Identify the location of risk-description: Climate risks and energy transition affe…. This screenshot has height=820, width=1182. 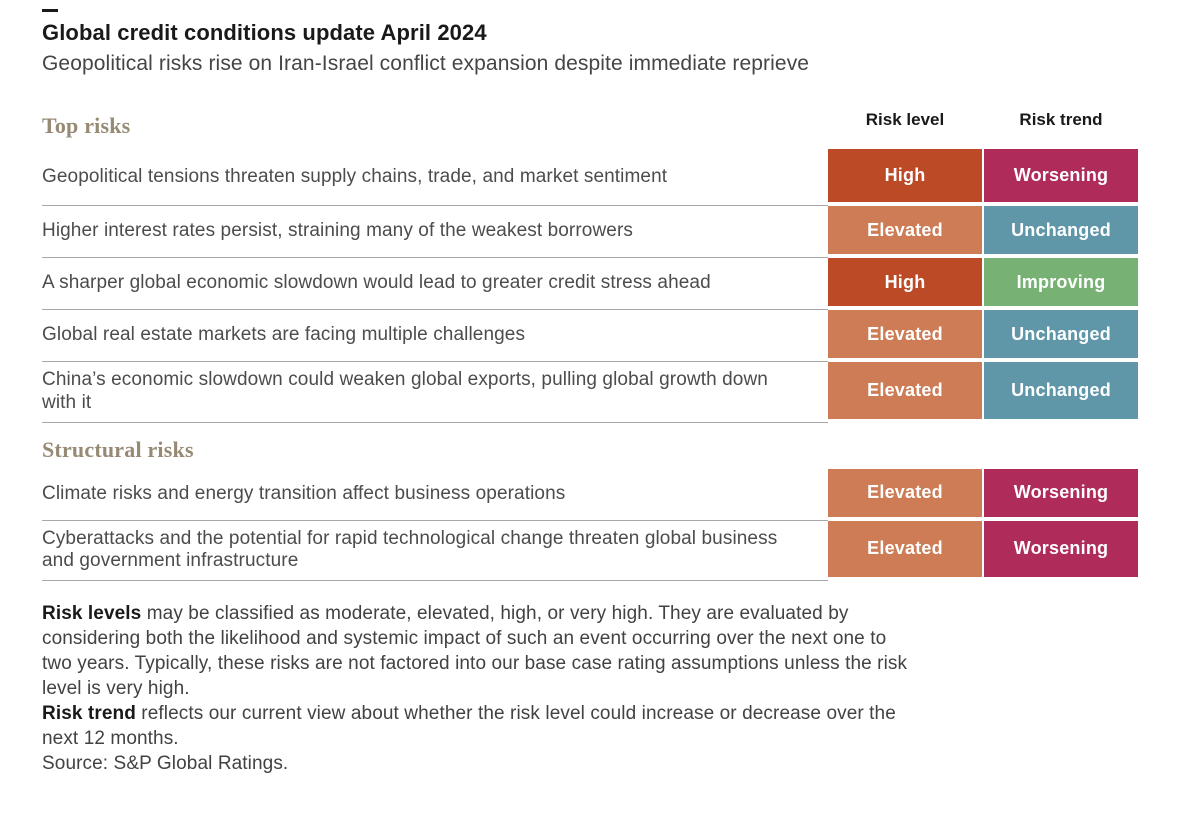
(435, 495).